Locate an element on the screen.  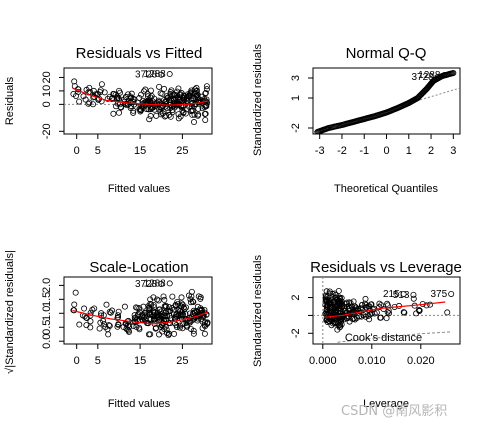
plot-body is located at coordinates (386, 310).